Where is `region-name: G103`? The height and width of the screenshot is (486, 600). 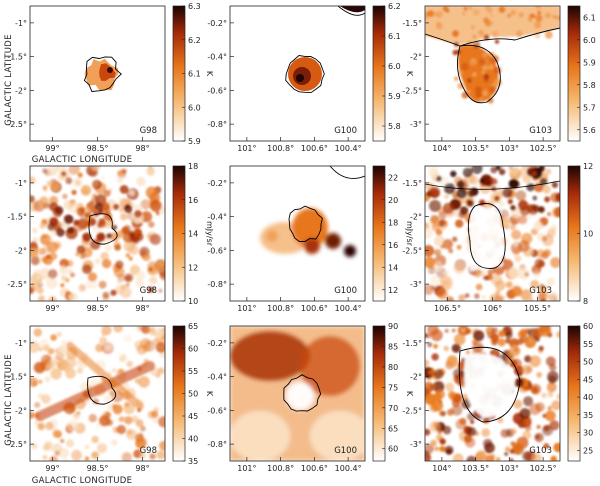
region-name: G103 is located at coordinates (540, 131).